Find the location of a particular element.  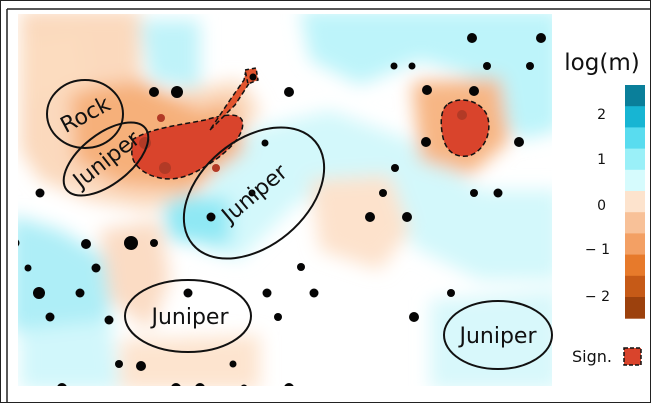

juniper-label-3: Juniper is located at coordinates (189, 317).